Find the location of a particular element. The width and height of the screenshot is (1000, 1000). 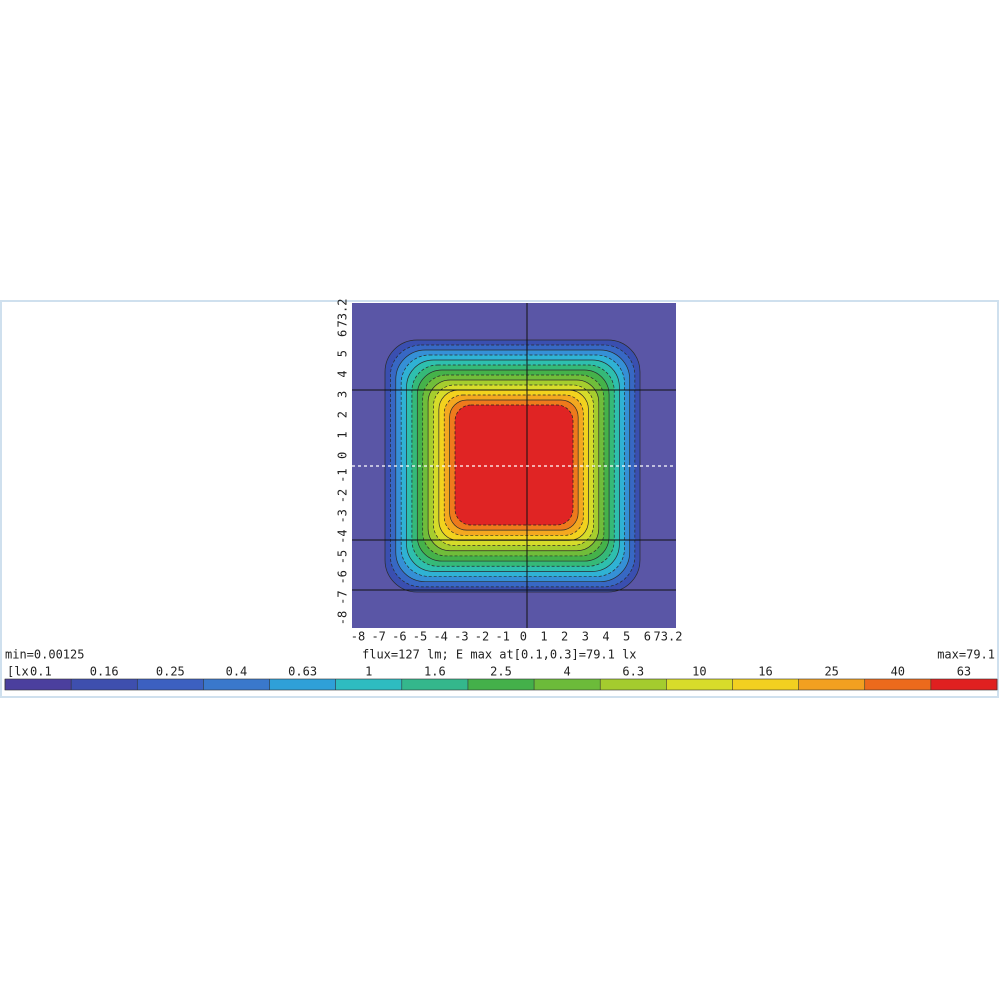

x-tick-label: 73.2 is located at coordinates (668, 637).